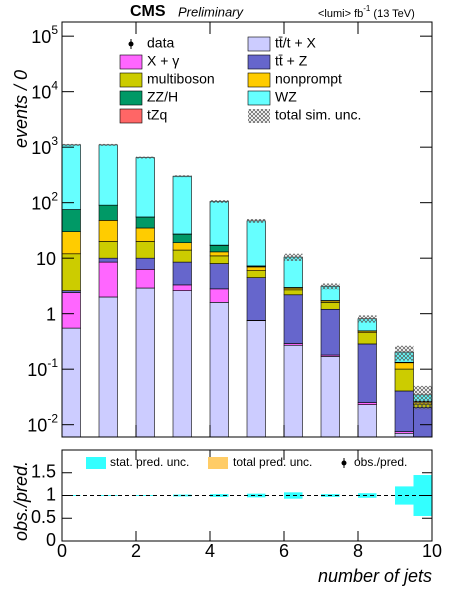 The height and width of the screenshot is (600, 450). I want to click on y-tick-exponent: 5, so click(54, 30).